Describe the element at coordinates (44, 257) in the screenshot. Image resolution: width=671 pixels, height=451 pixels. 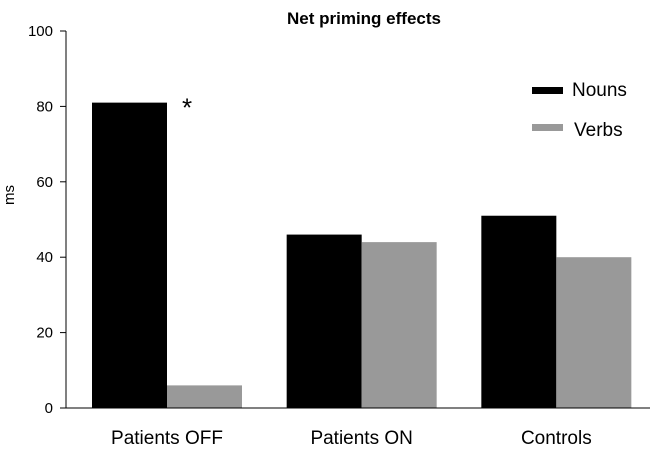
I see `y-tick-label: 40` at that location.